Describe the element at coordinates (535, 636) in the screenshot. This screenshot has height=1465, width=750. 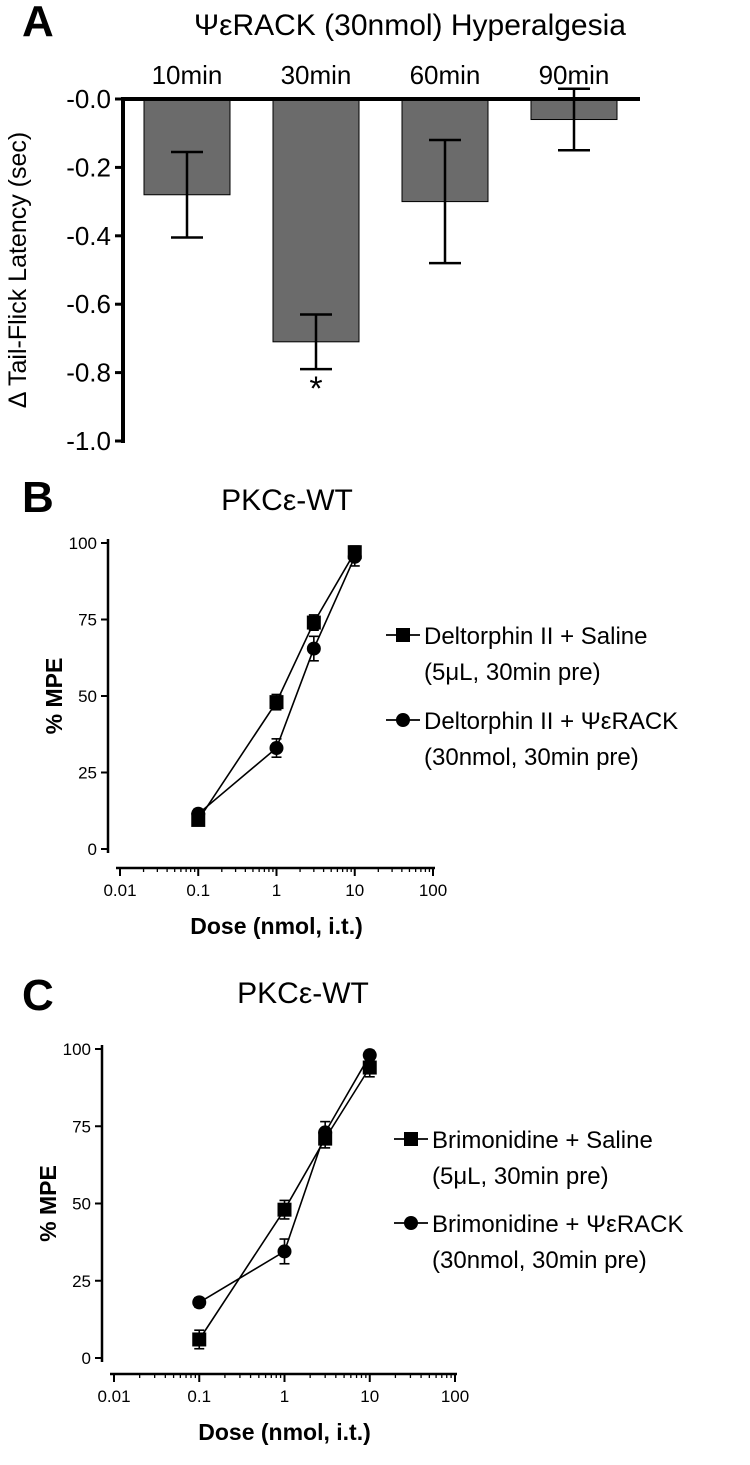
I see `legend-label: Deltorphin II + Saline` at that location.